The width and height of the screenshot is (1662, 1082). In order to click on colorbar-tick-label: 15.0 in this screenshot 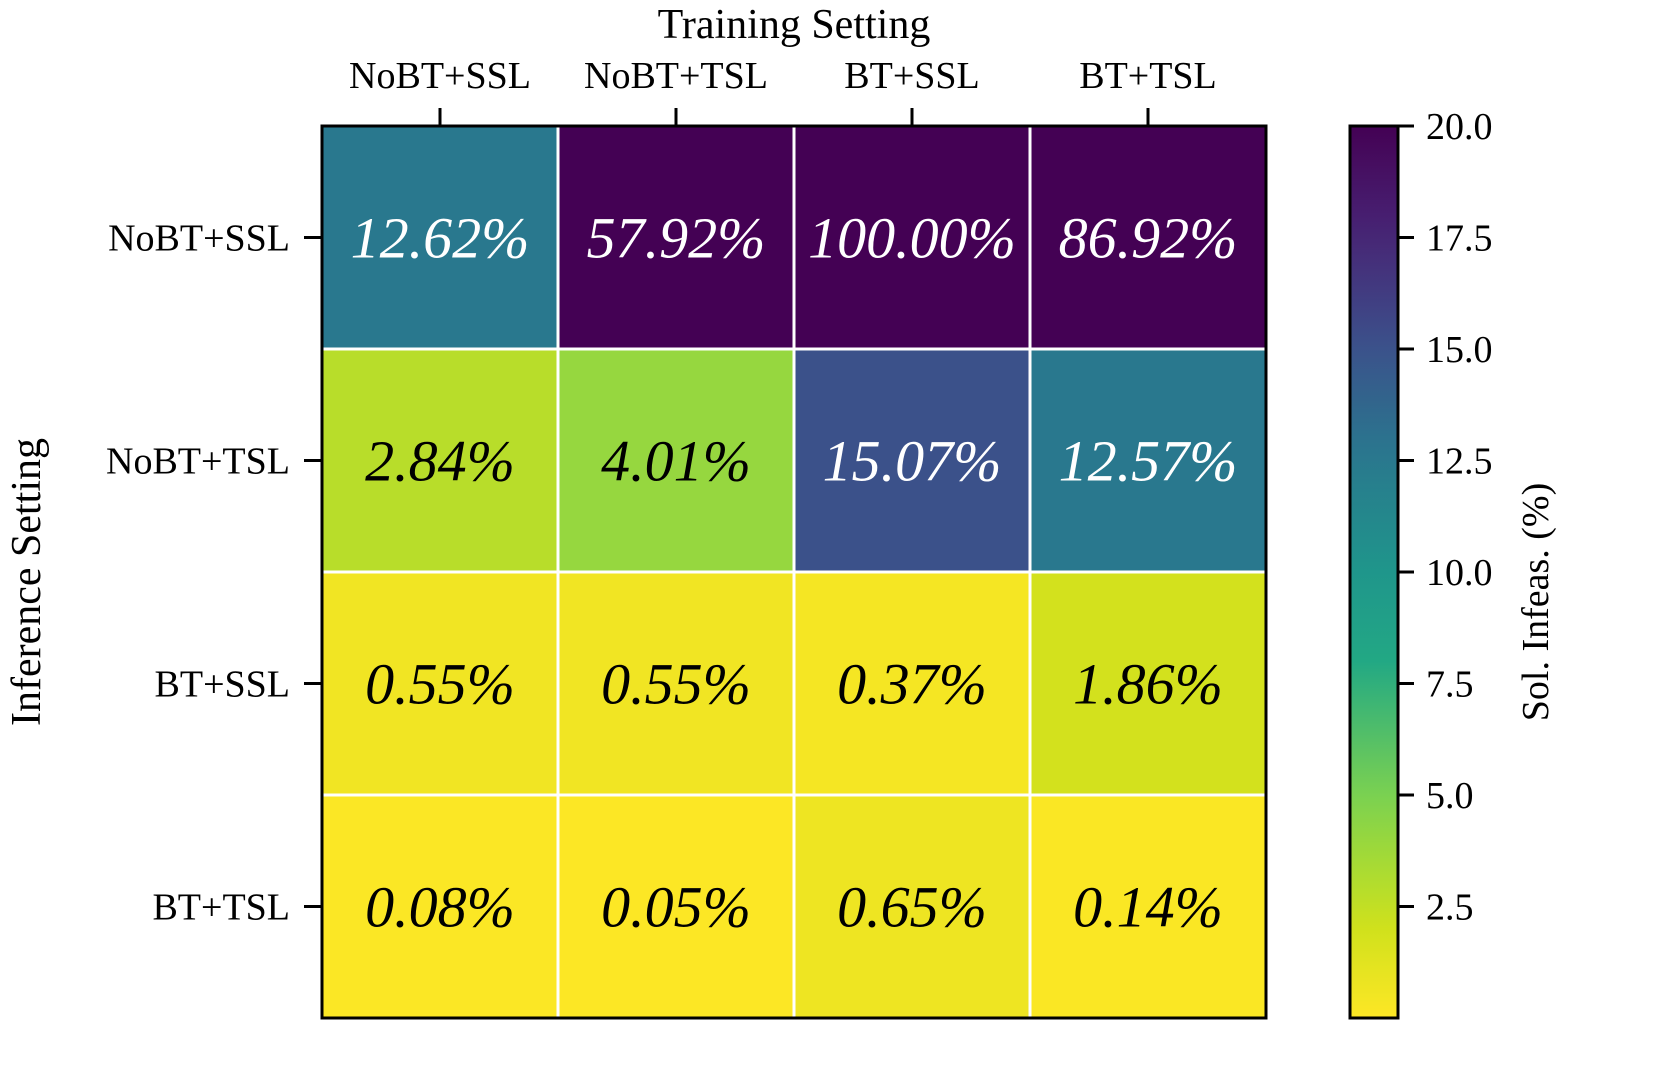, I will do `click(1459, 350)`.